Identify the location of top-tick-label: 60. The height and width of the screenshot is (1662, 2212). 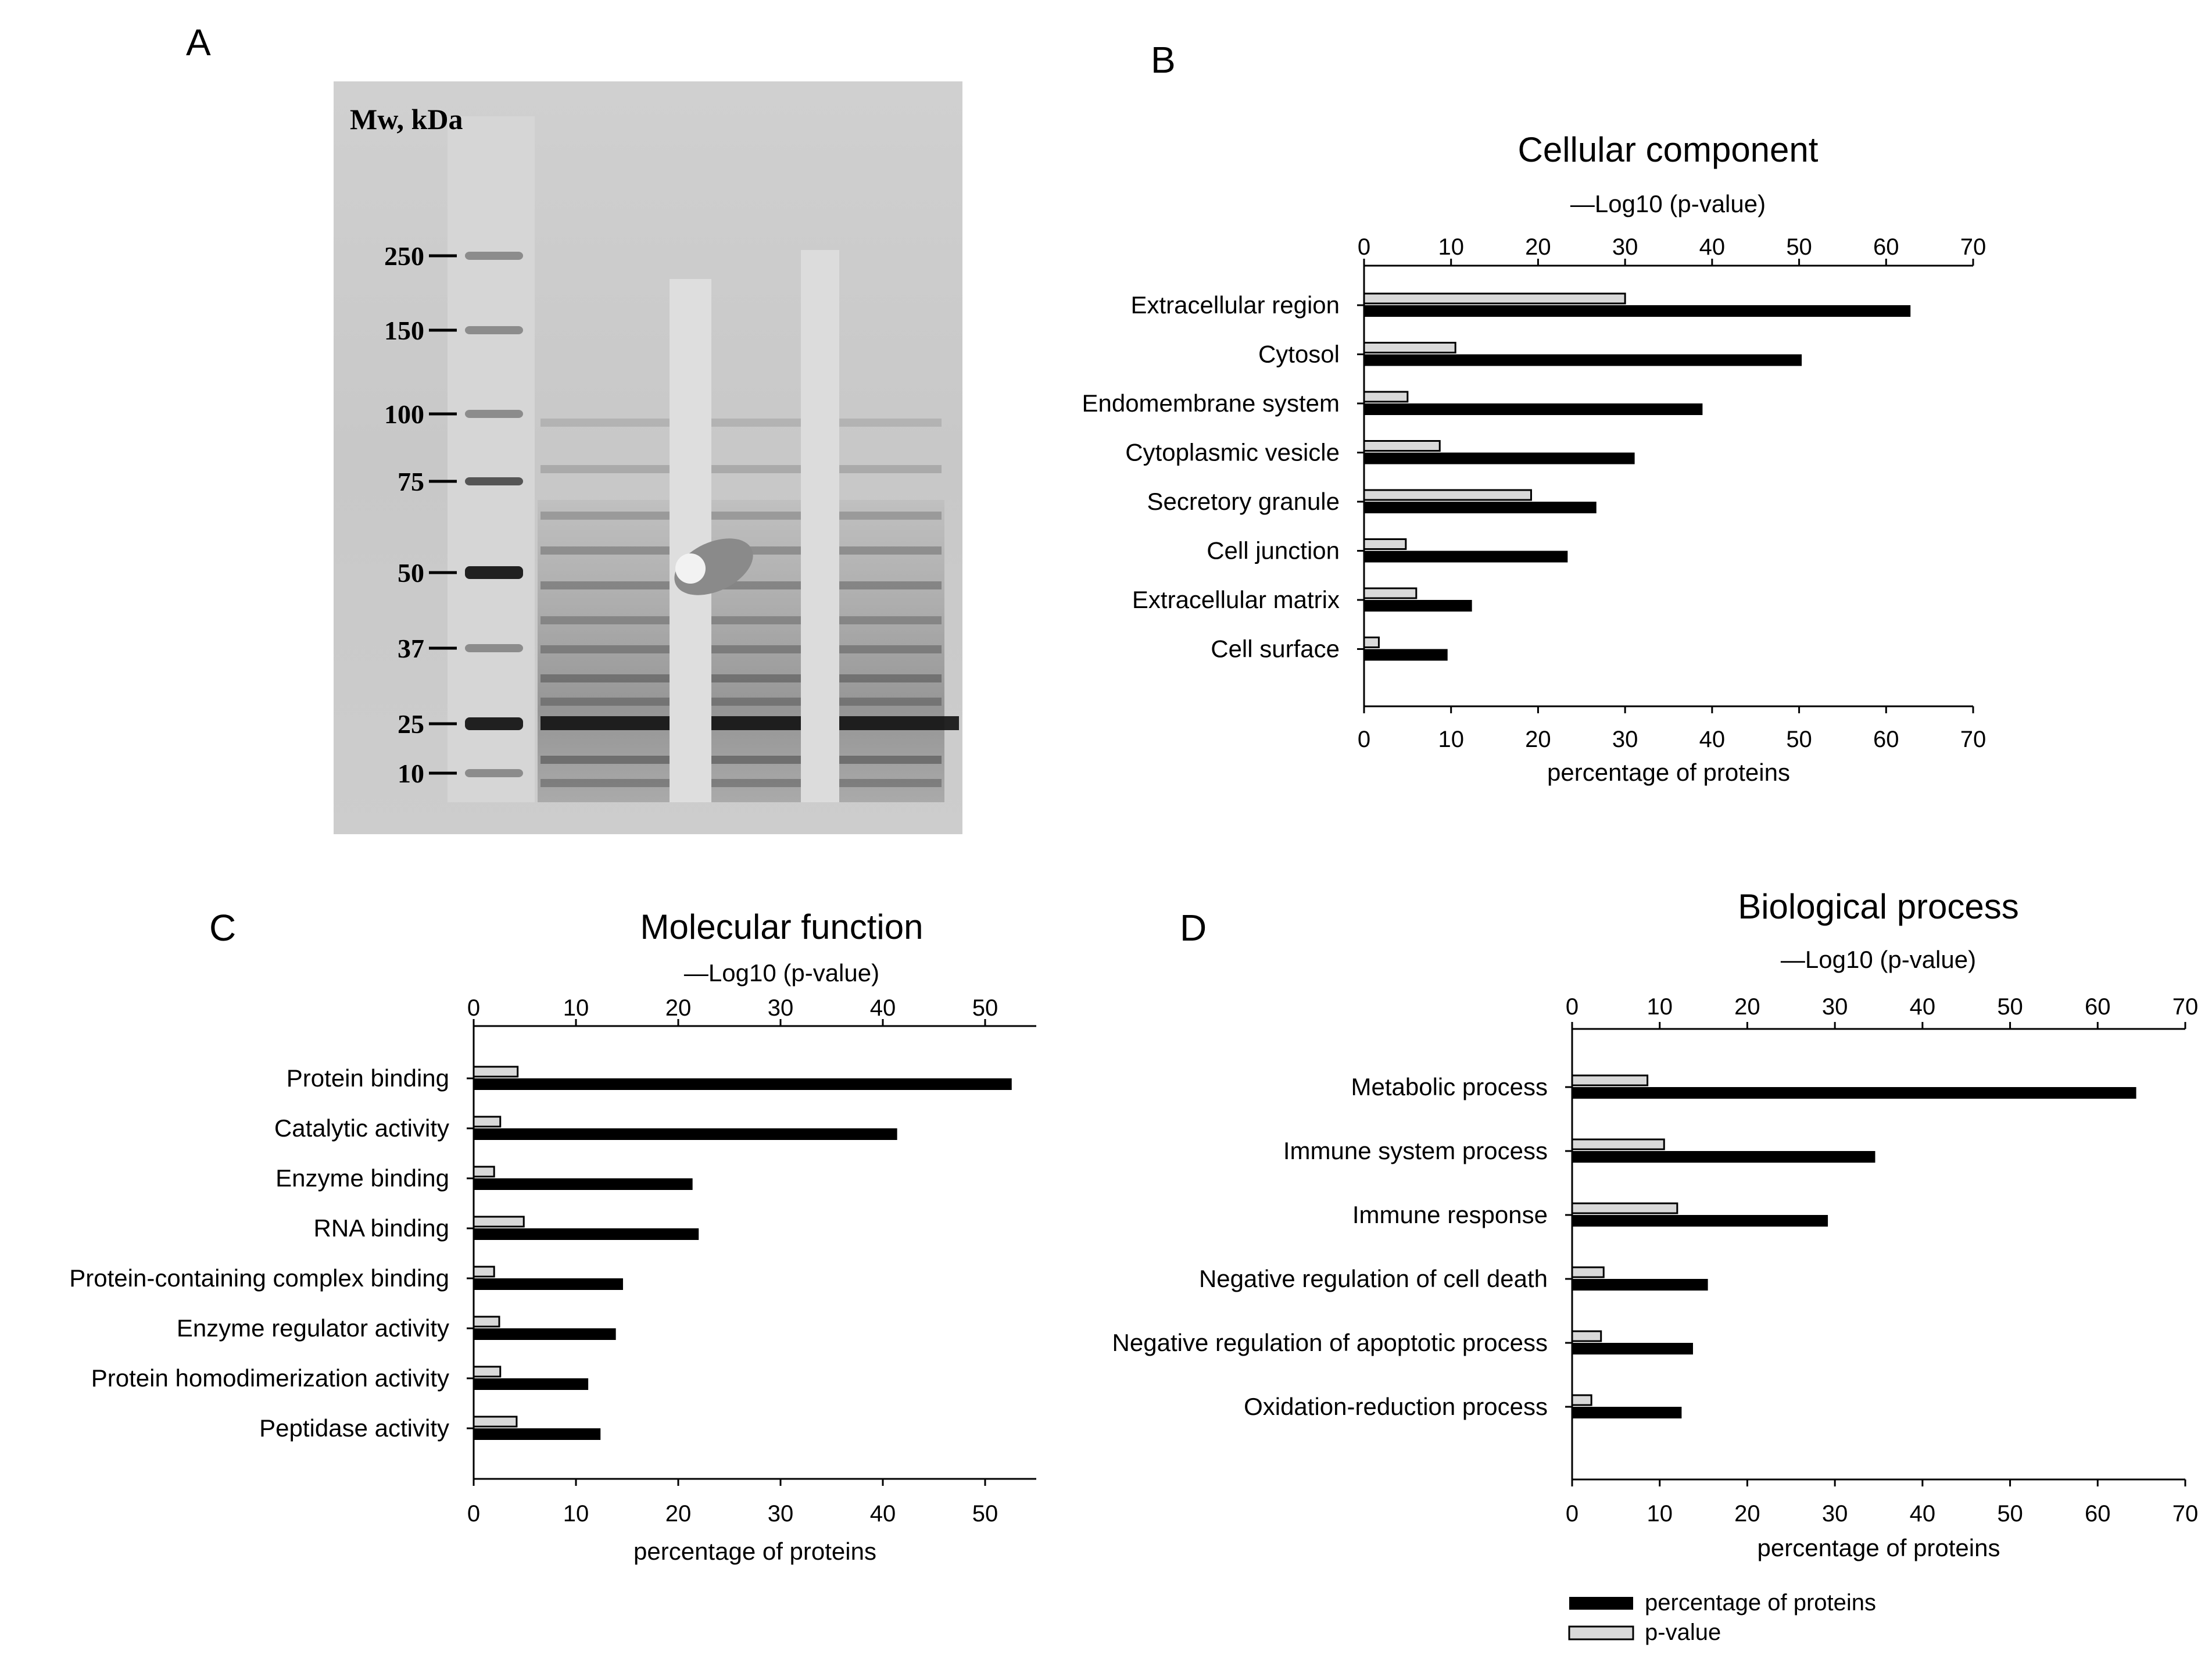
(1886, 247).